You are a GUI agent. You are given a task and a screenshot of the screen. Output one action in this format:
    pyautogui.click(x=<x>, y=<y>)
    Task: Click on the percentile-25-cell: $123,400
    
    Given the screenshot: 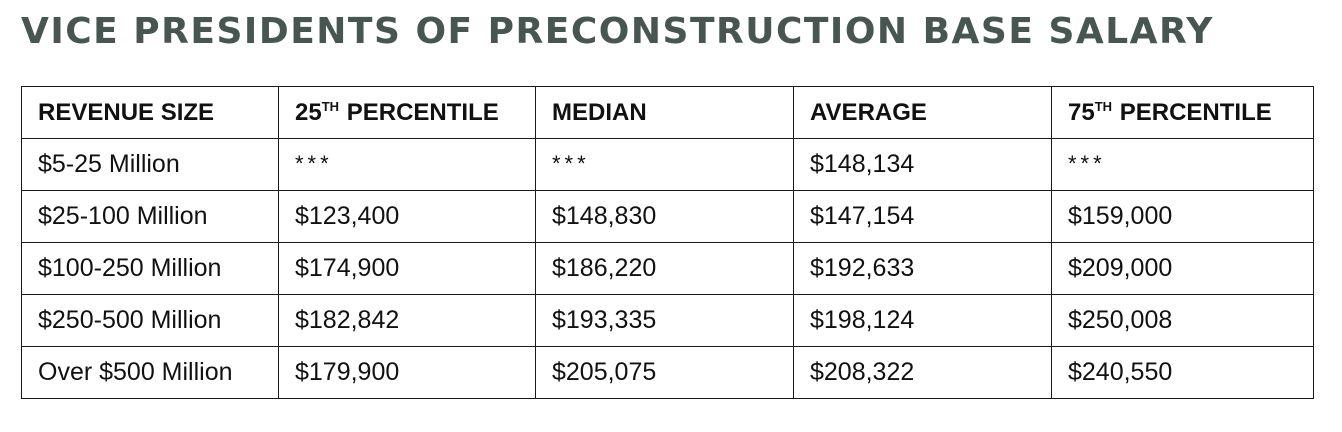 What is the action you would take?
    pyautogui.click(x=407, y=216)
    